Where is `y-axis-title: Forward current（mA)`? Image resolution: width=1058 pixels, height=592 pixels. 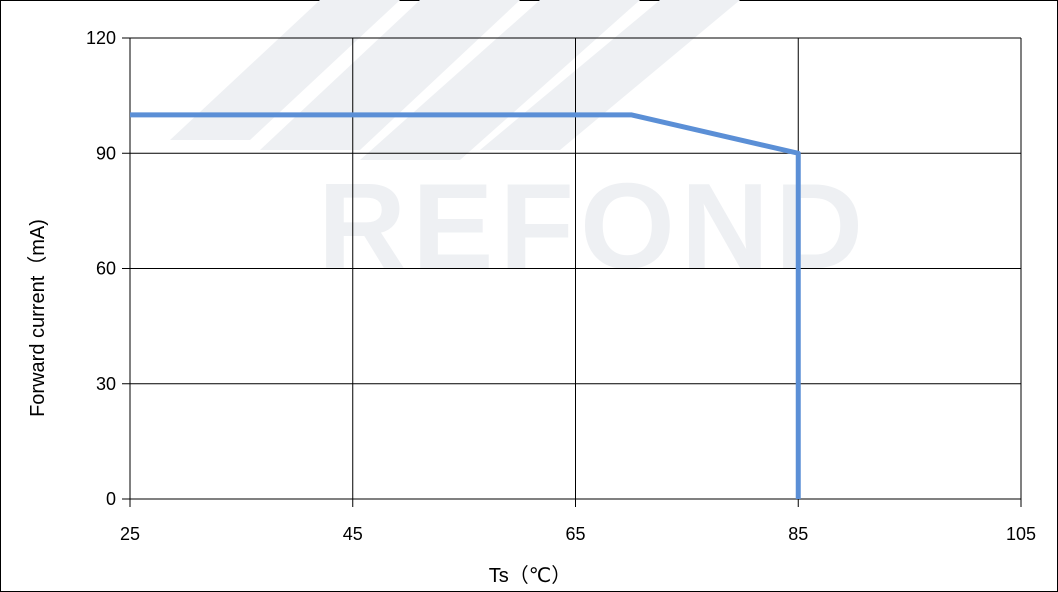
y-axis-title: Forward current（mA) is located at coordinates (37, 318).